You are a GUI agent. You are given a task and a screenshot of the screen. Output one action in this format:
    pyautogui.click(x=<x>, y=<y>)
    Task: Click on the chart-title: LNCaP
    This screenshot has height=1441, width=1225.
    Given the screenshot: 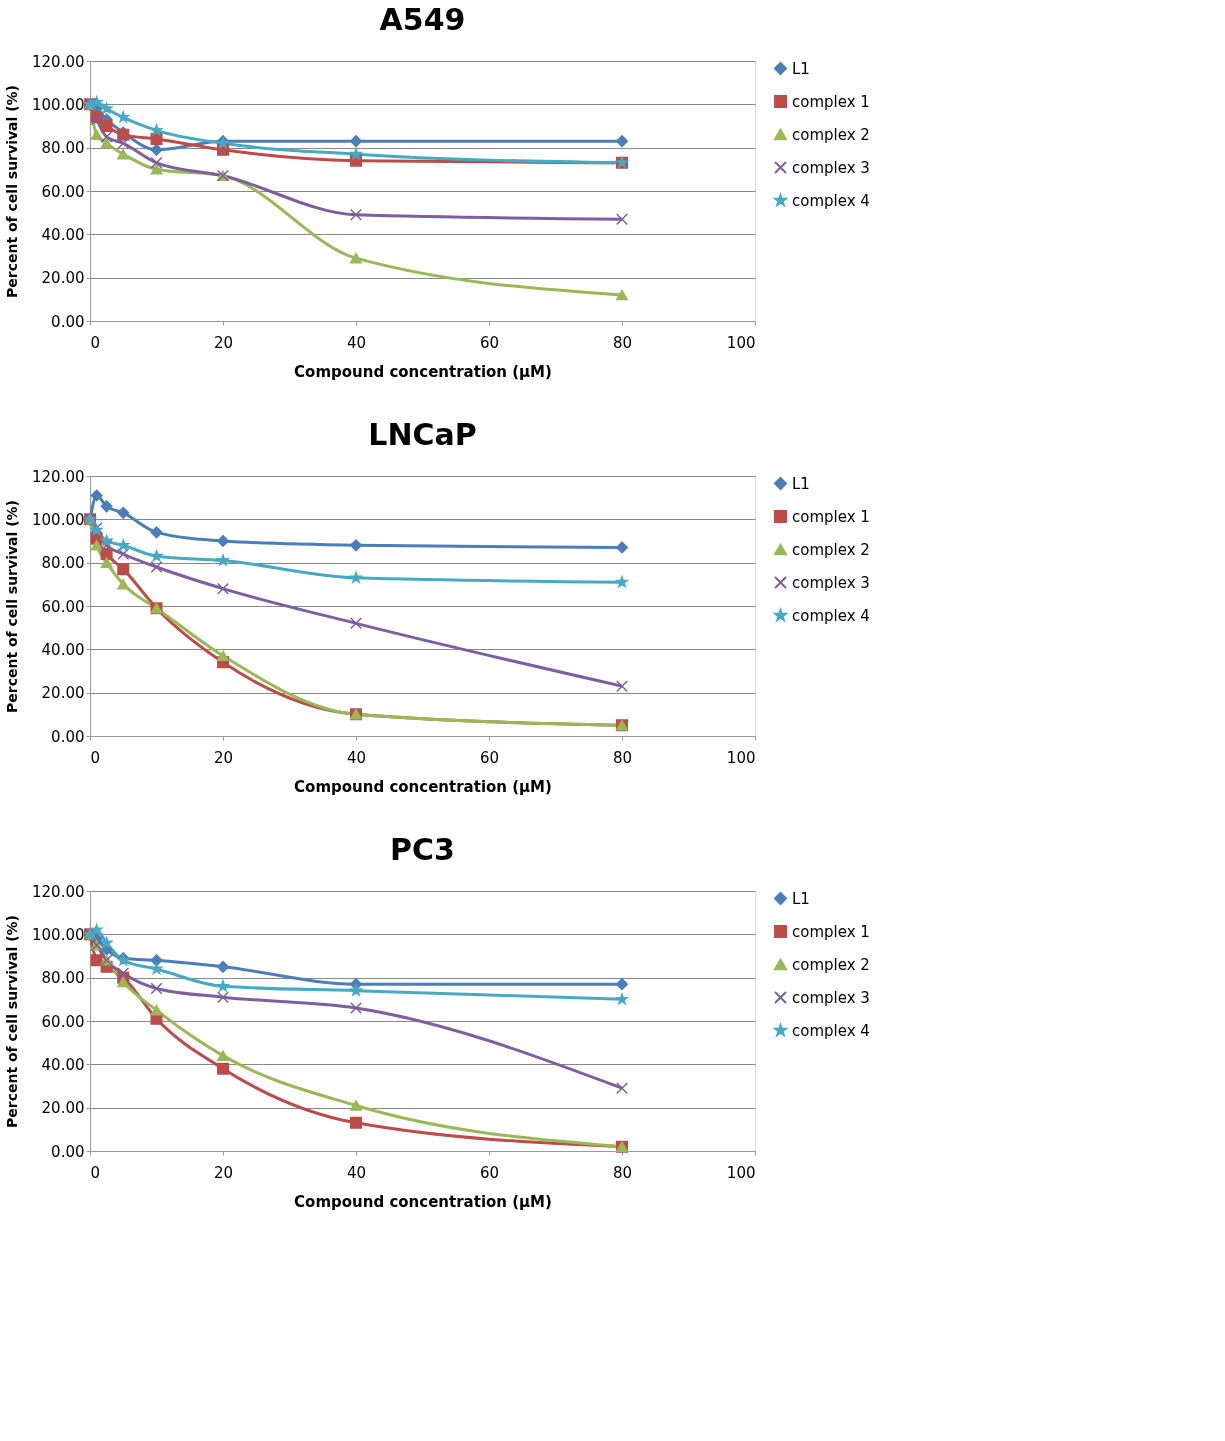 What is the action you would take?
    pyautogui.click(x=422, y=434)
    